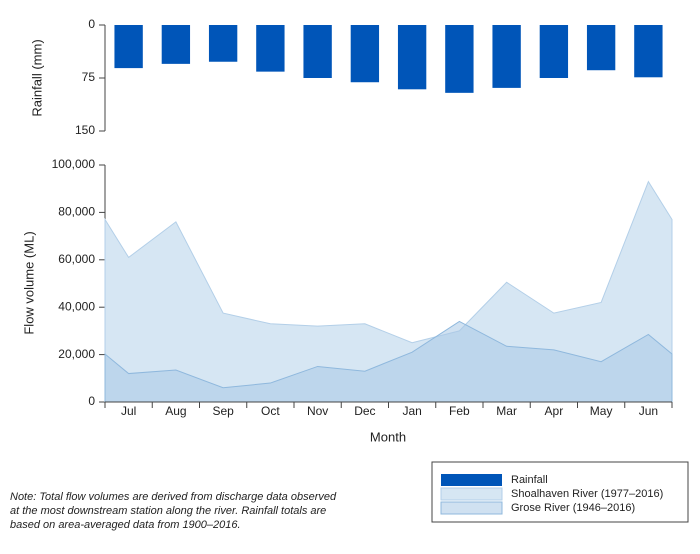 This screenshot has width=700, height=554. Describe the element at coordinates (554, 411) in the screenshot. I see `x-tick-label: Apr` at that location.